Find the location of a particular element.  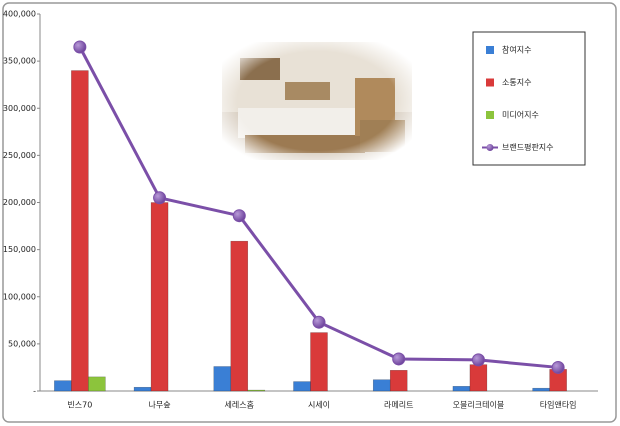

y-tick-label: 400,000 is located at coordinates (19, 14).